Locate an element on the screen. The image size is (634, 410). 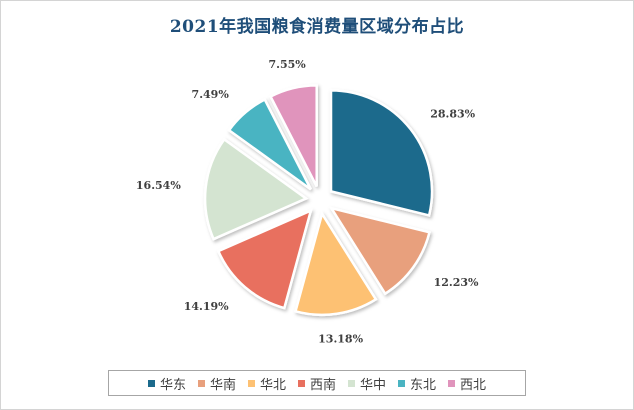
legend: 华东 华南 华北 西南 华中 东北 西北 is located at coordinates (317, 383).